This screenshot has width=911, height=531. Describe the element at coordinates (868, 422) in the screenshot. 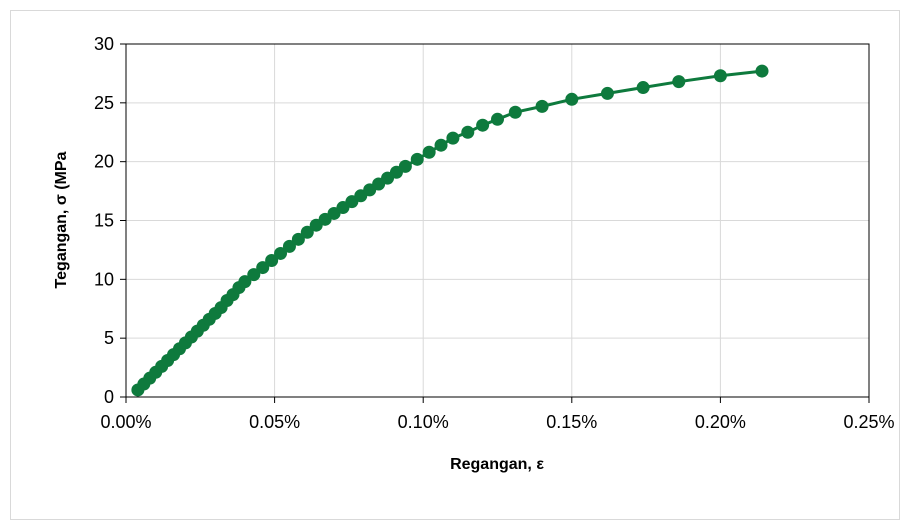

I see `x-tick-label: 0.25%` at that location.